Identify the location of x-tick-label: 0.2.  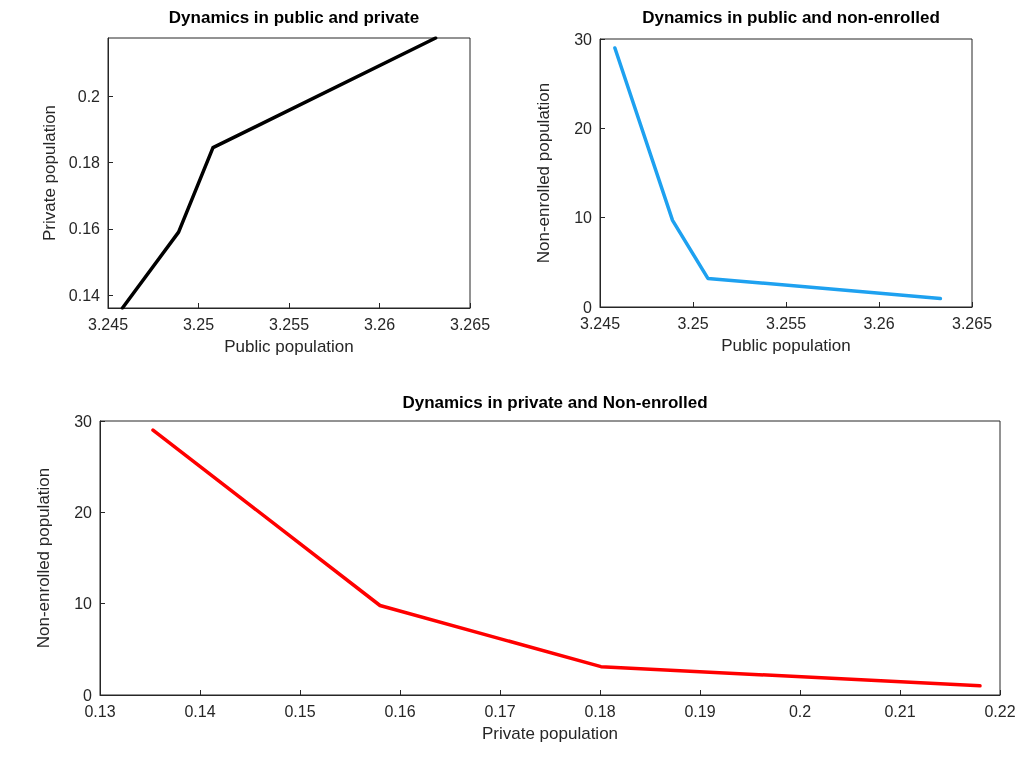
(800, 711).